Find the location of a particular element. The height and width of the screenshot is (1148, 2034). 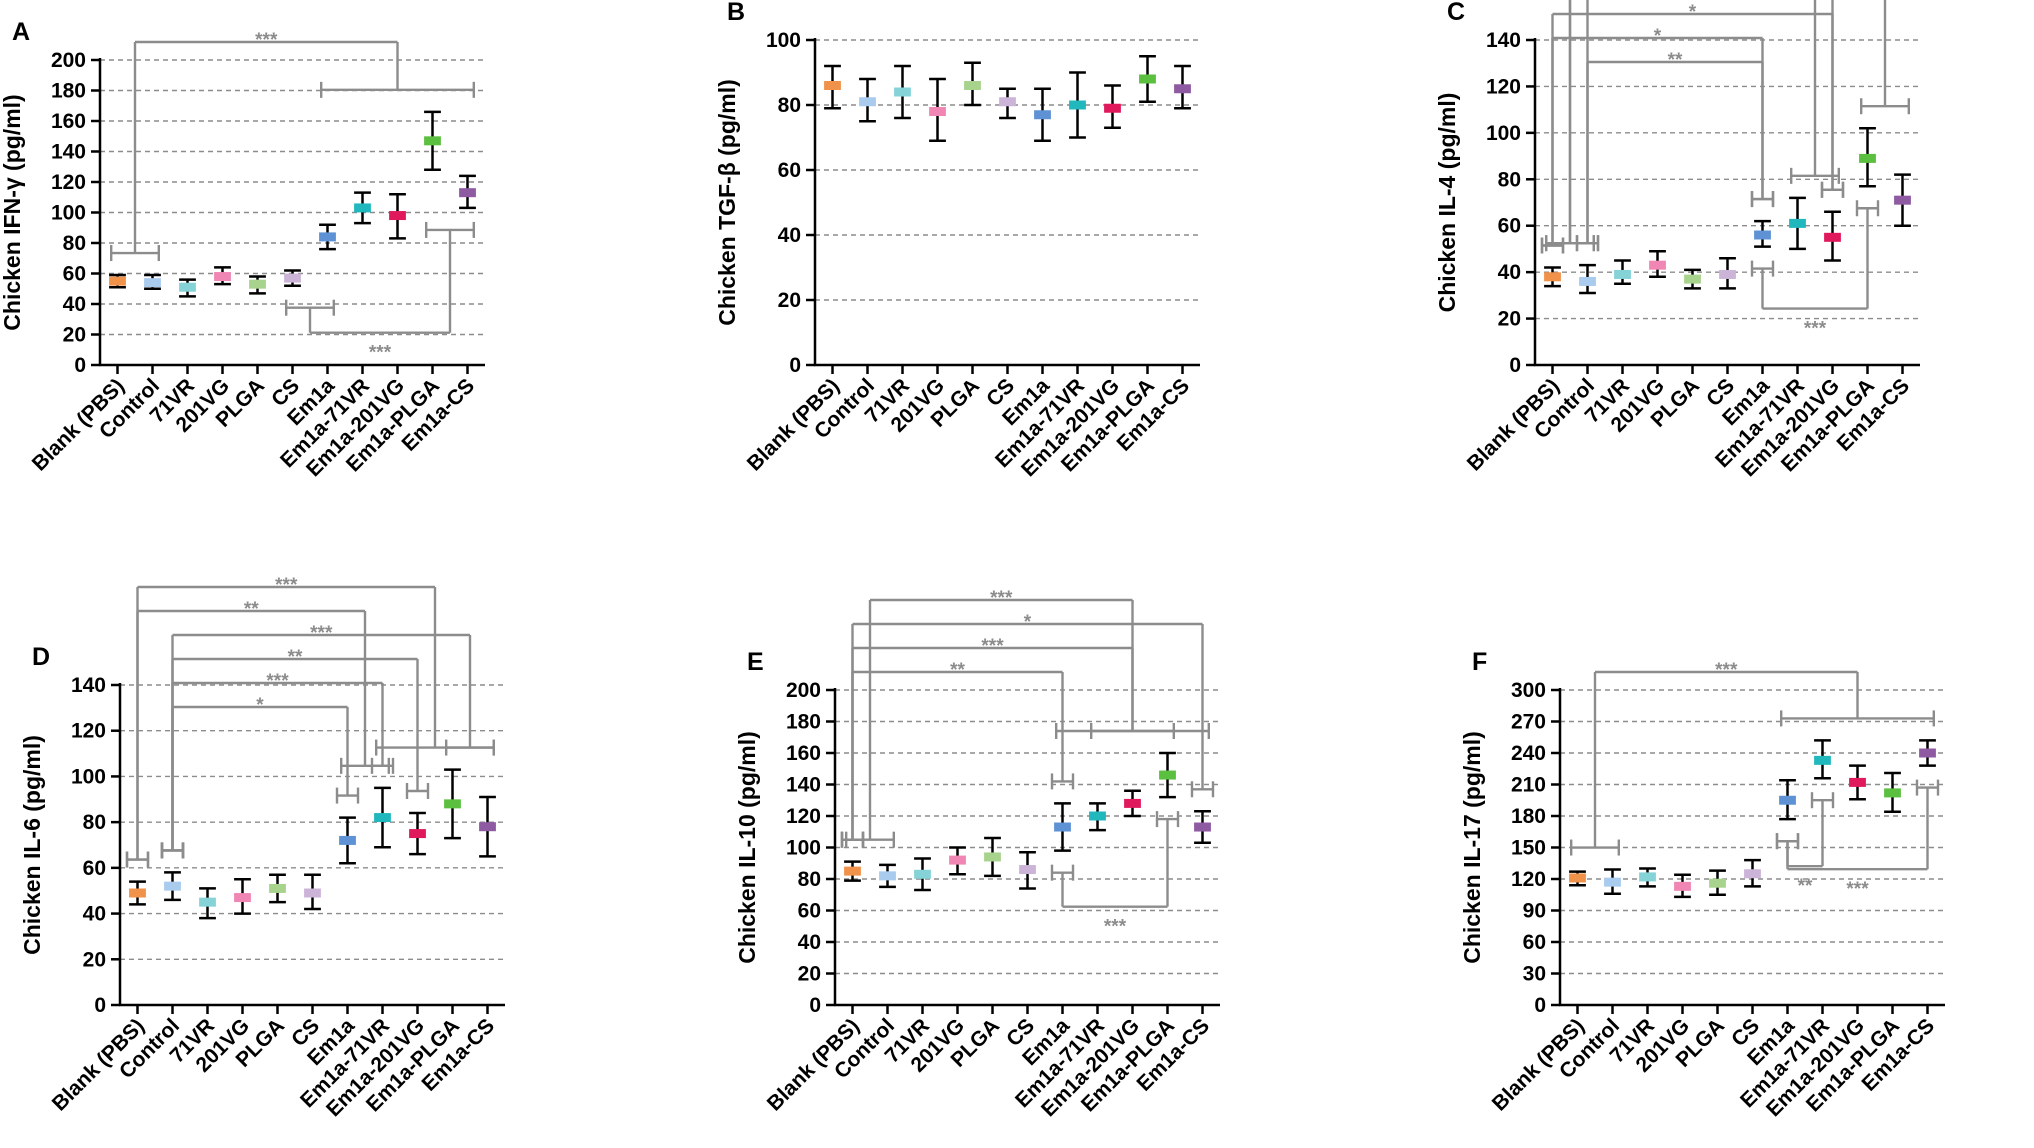

panel-letter: F is located at coordinates (1479, 662).